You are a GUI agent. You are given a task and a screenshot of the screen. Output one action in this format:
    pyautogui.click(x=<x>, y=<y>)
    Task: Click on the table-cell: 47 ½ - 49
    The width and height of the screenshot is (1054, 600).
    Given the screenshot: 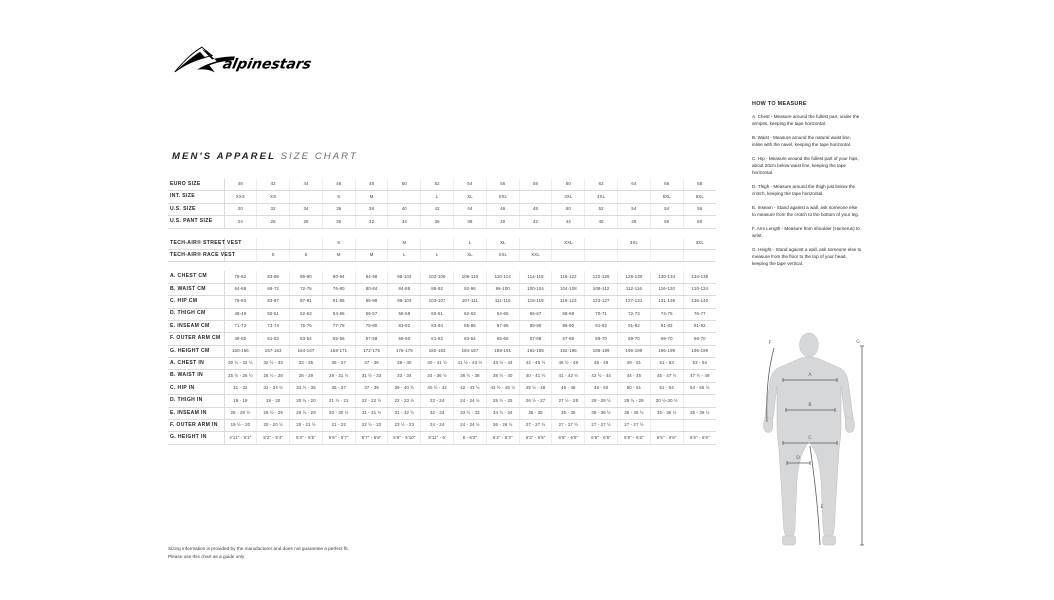 What is the action you would take?
    pyautogui.click(x=699, y=376)
    